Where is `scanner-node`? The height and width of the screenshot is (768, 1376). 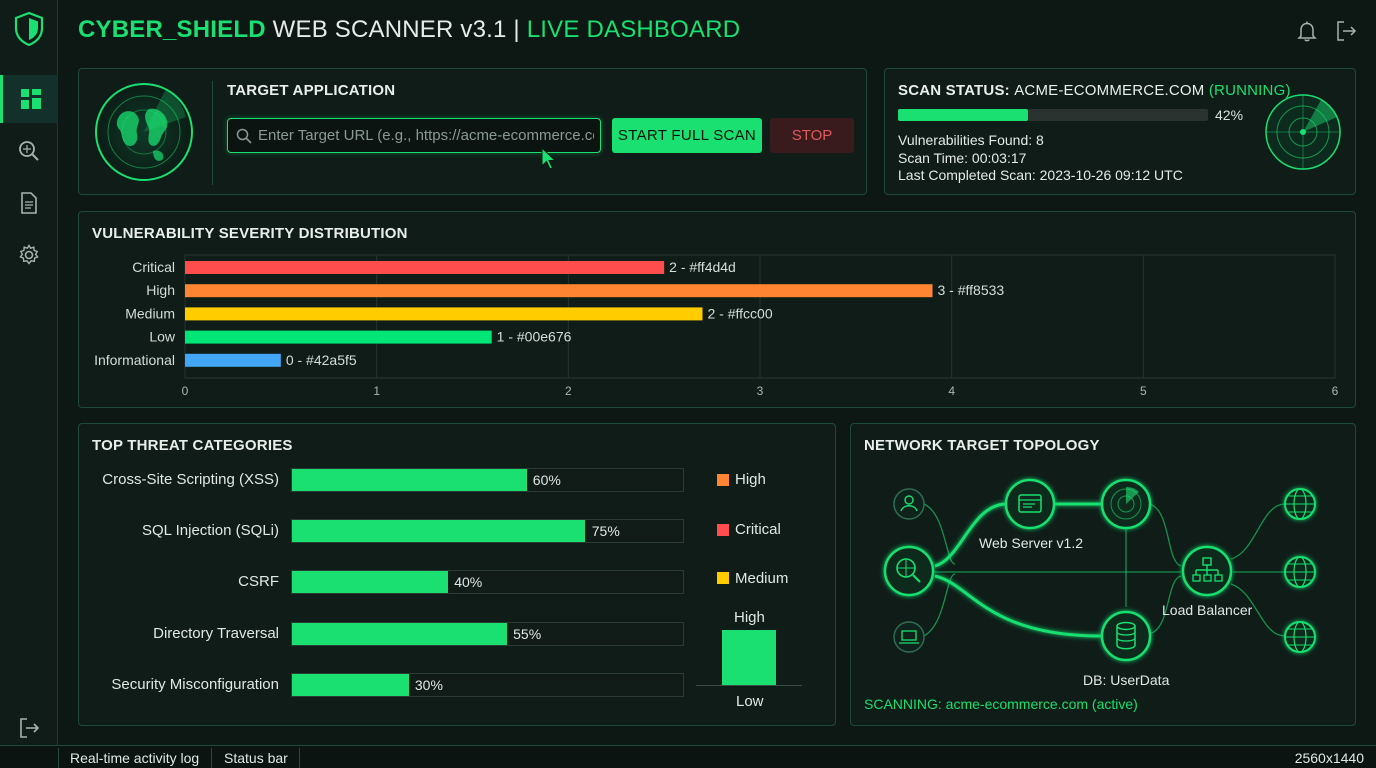
scanner-node is located at coordinates (909, 571).